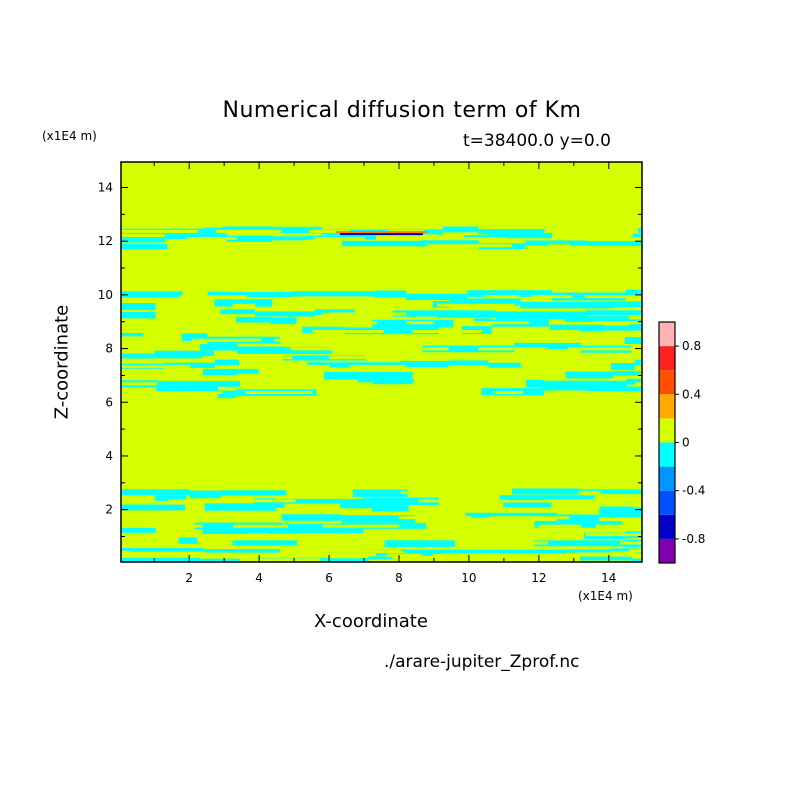 The width and height of the screenshot is (804, 804). I want to click on y-tick-label: 8, so click(109, 349).